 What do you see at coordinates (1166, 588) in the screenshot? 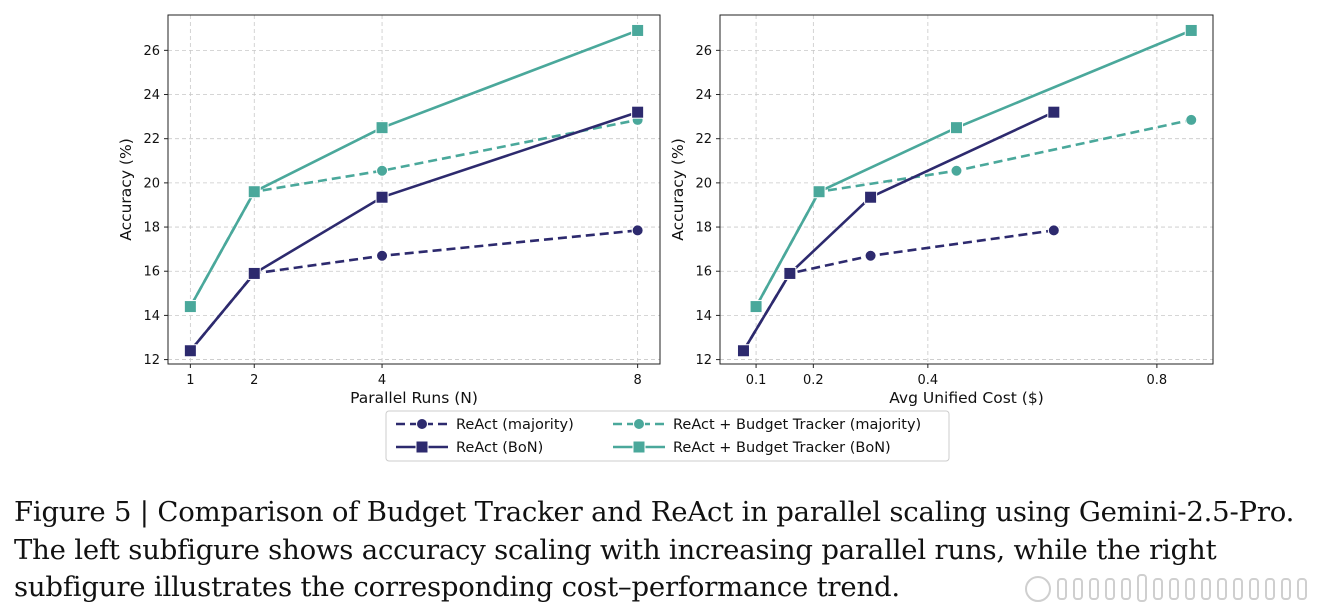
I see `watermark-logo` at bounding box center [1166, 588].